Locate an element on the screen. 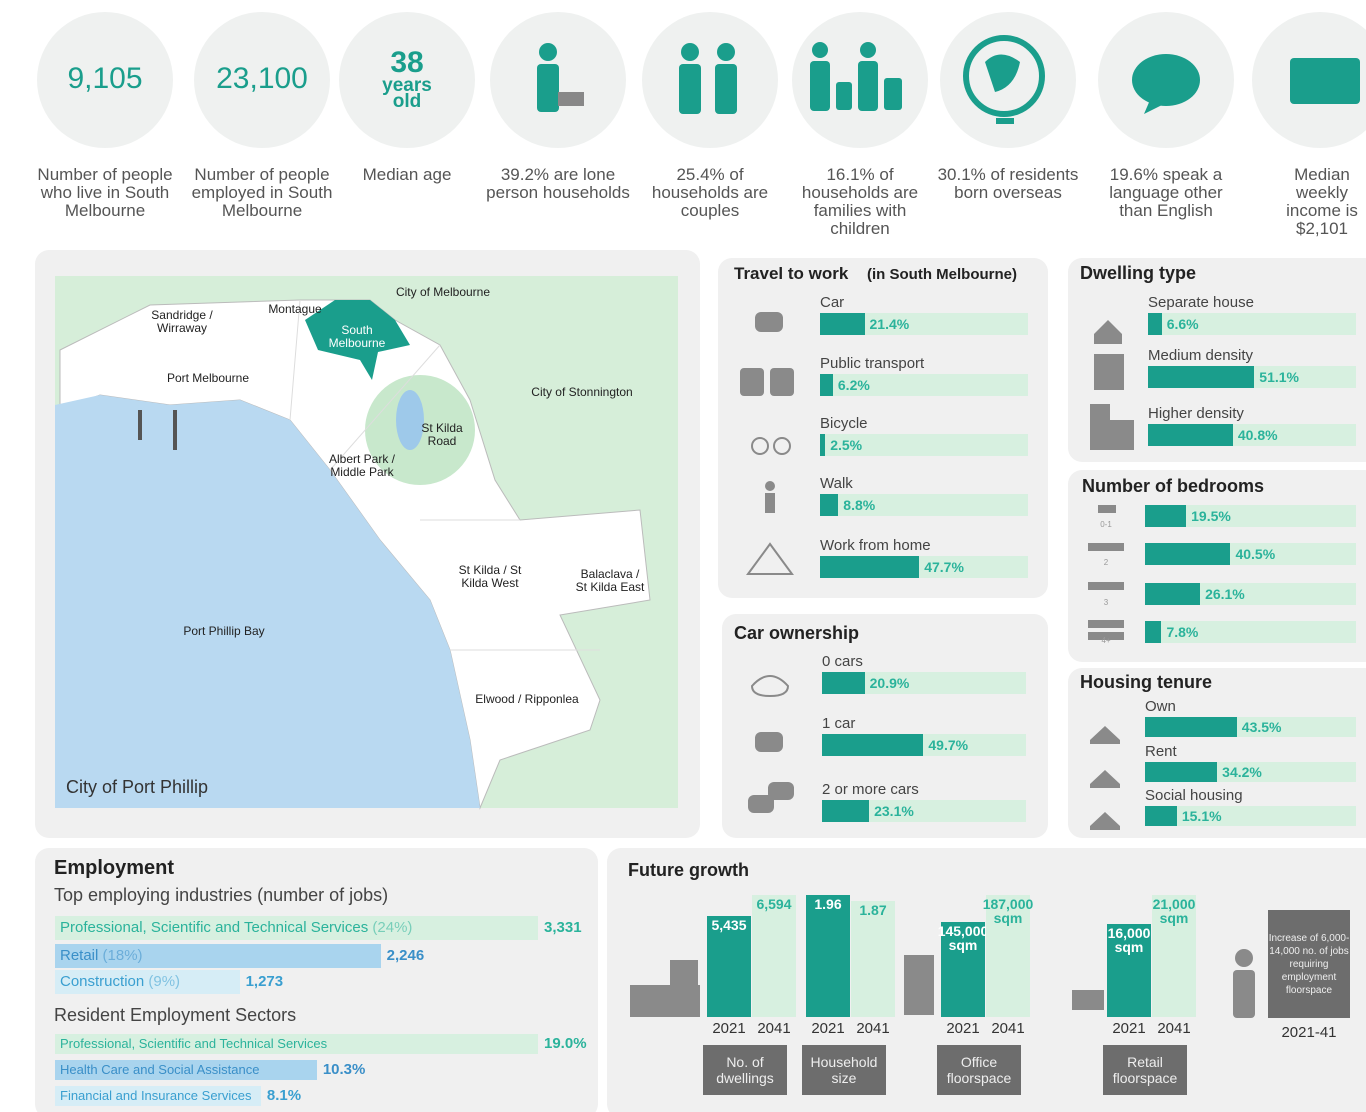 The height and width of the screenshot is (1112, 1366). row-label: 0 cars is located at coordinates (842, 661).